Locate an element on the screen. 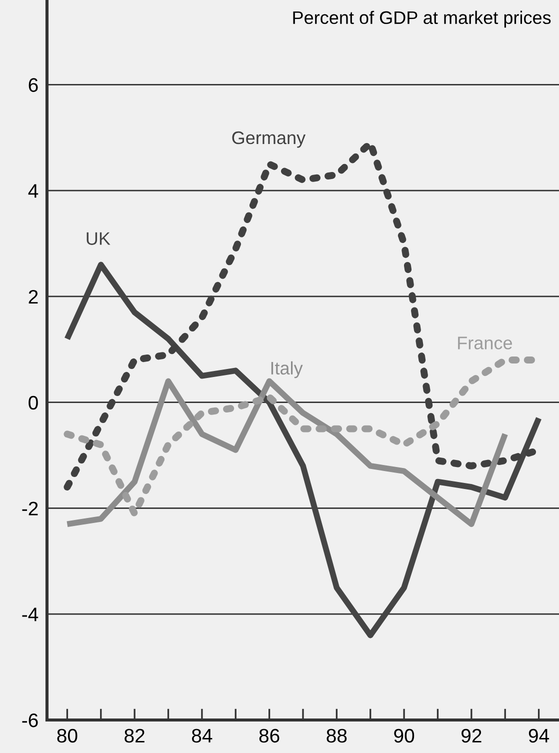 Image resolution: width=559 pixels, height=753 pixels. y-tick-label: -6 is located at coordinates (30, 720).